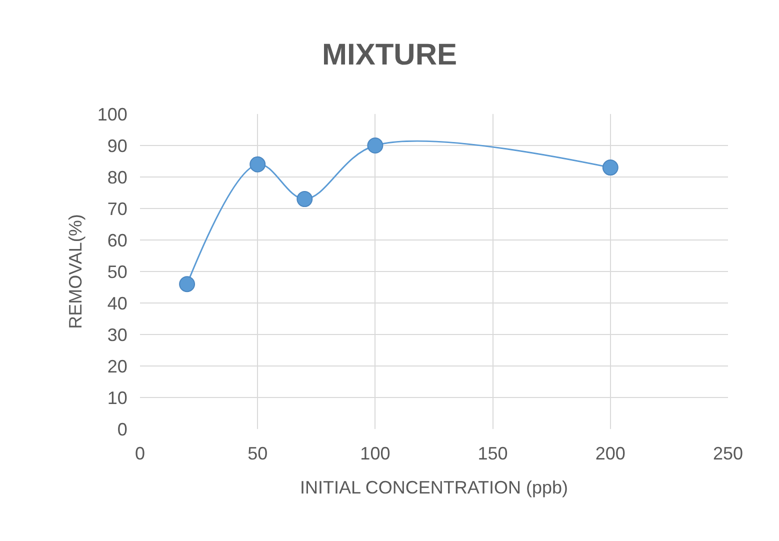 This screenshot has height=541, width=779. I want to click on x-tick-label: 0, so click(140, 454).